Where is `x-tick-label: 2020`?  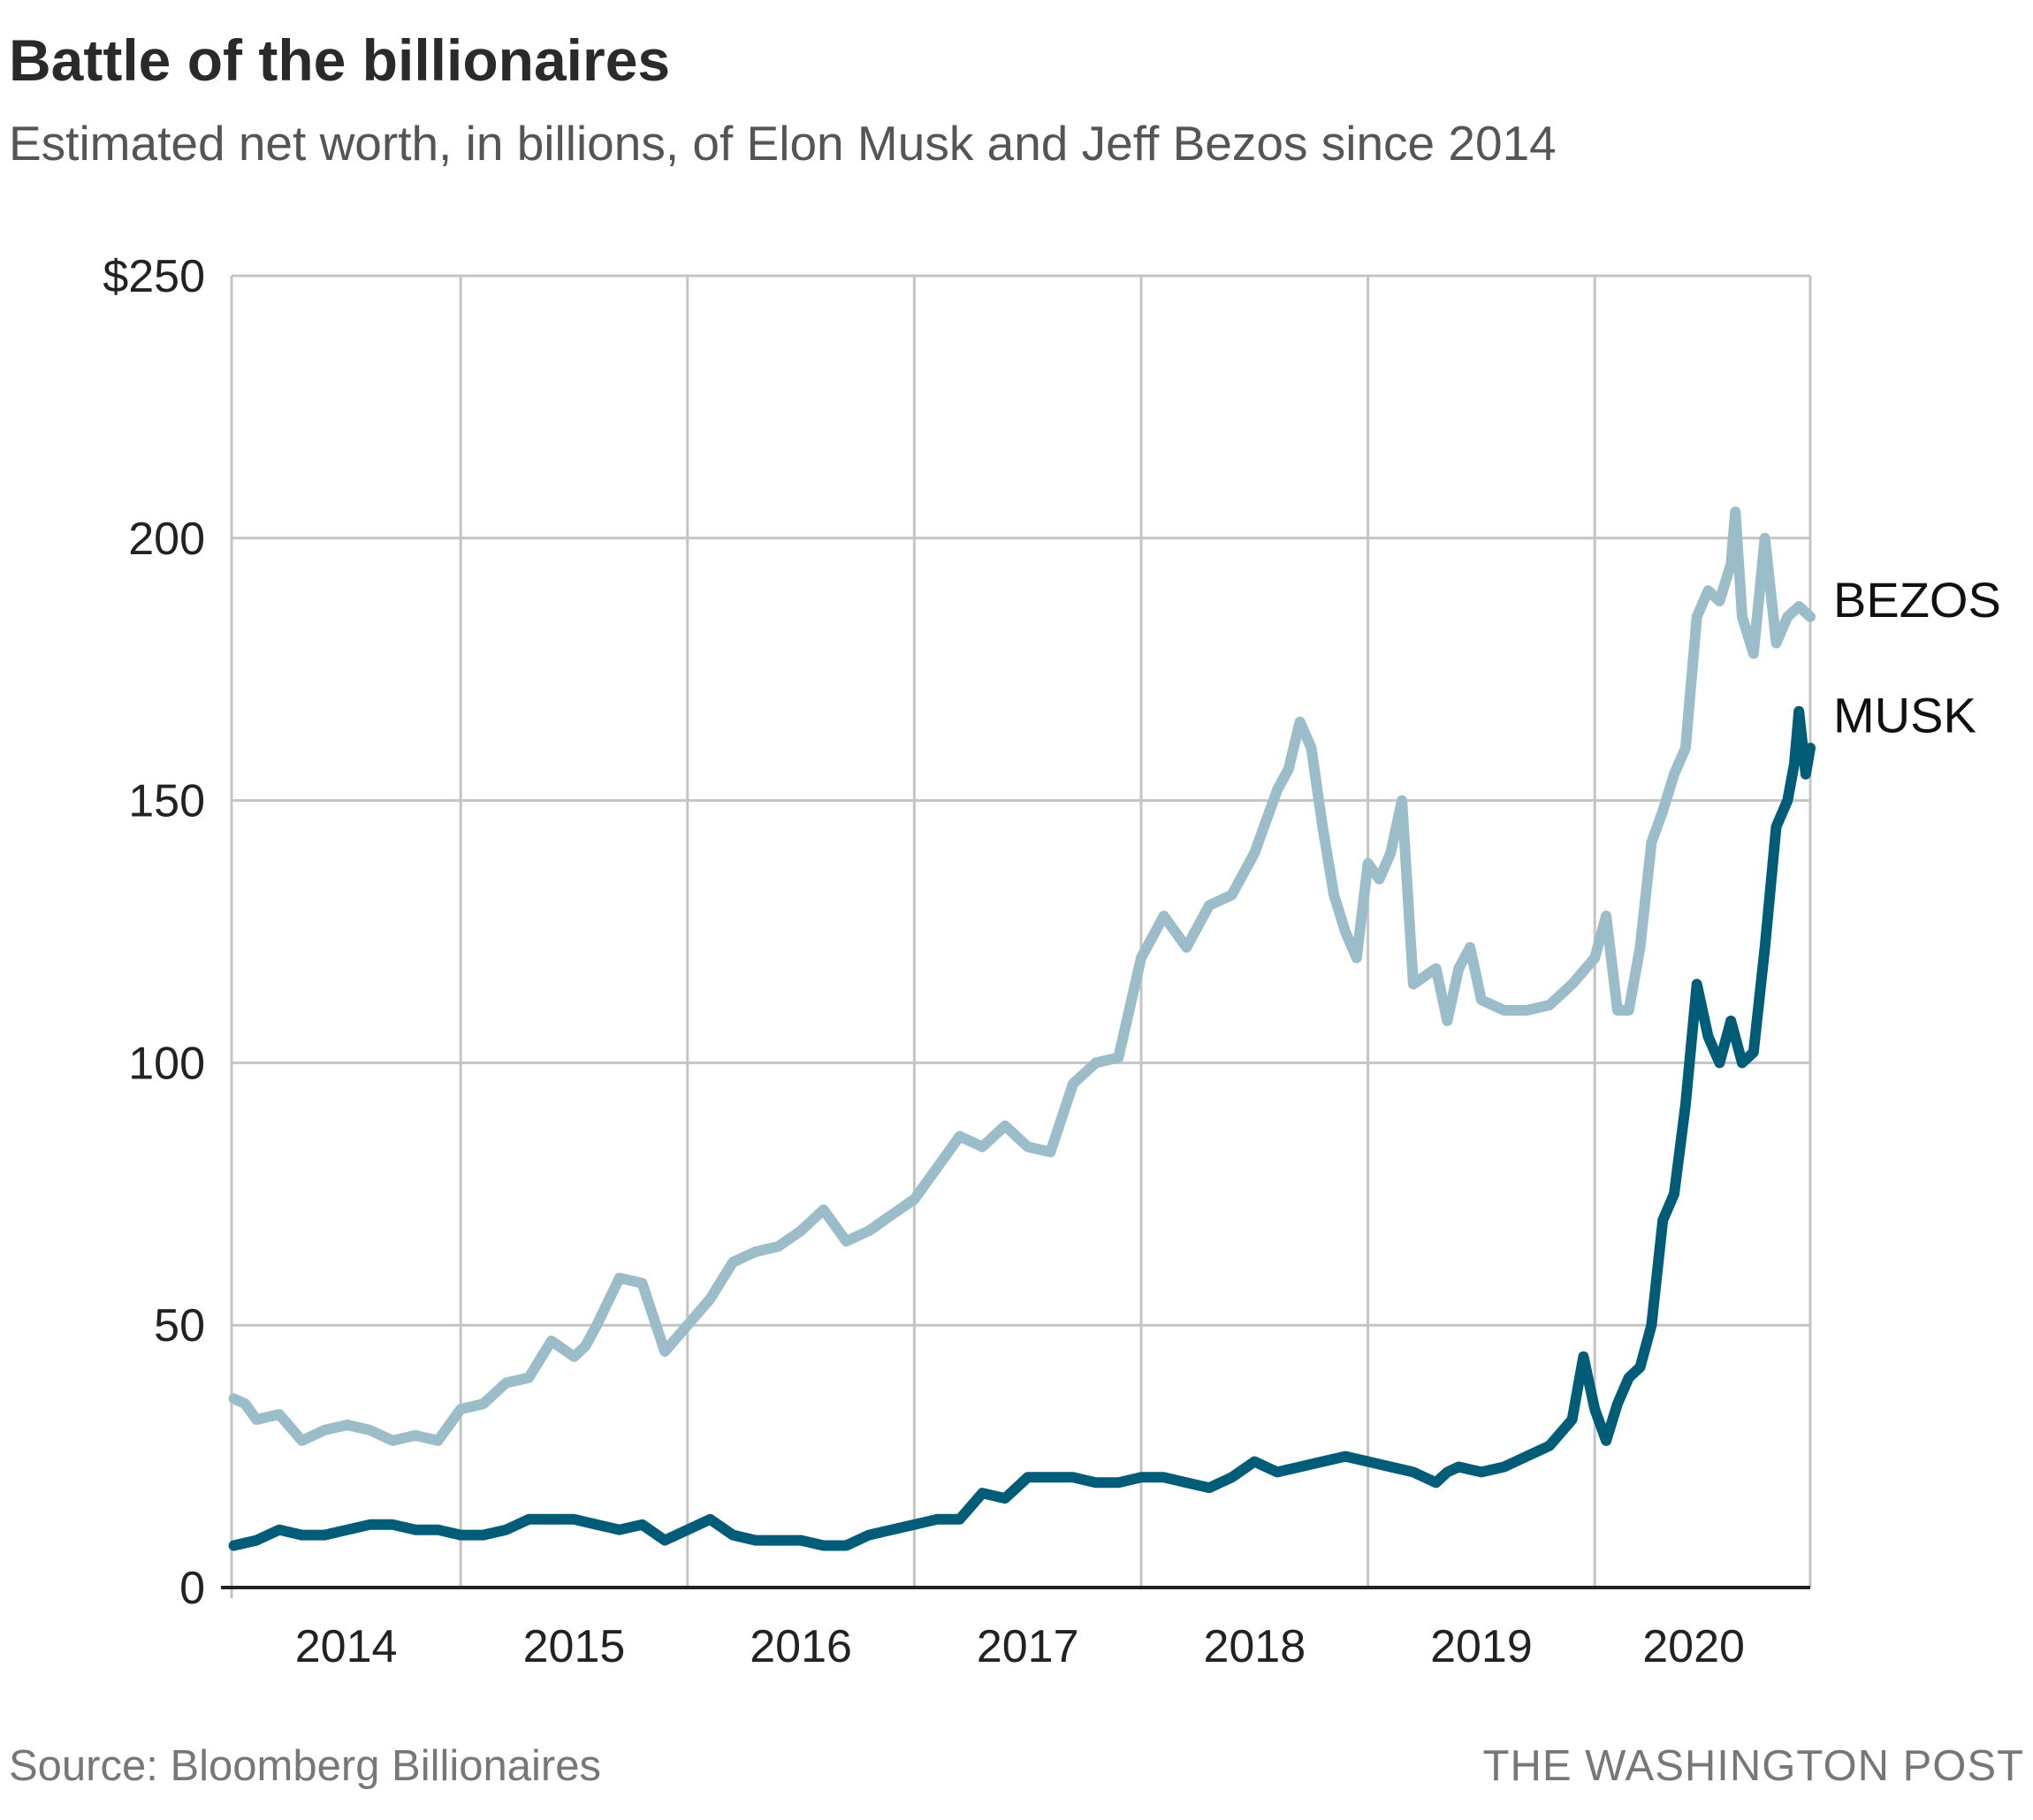
x-tick-label: 2020 is located at coordinates (1693, 1646).